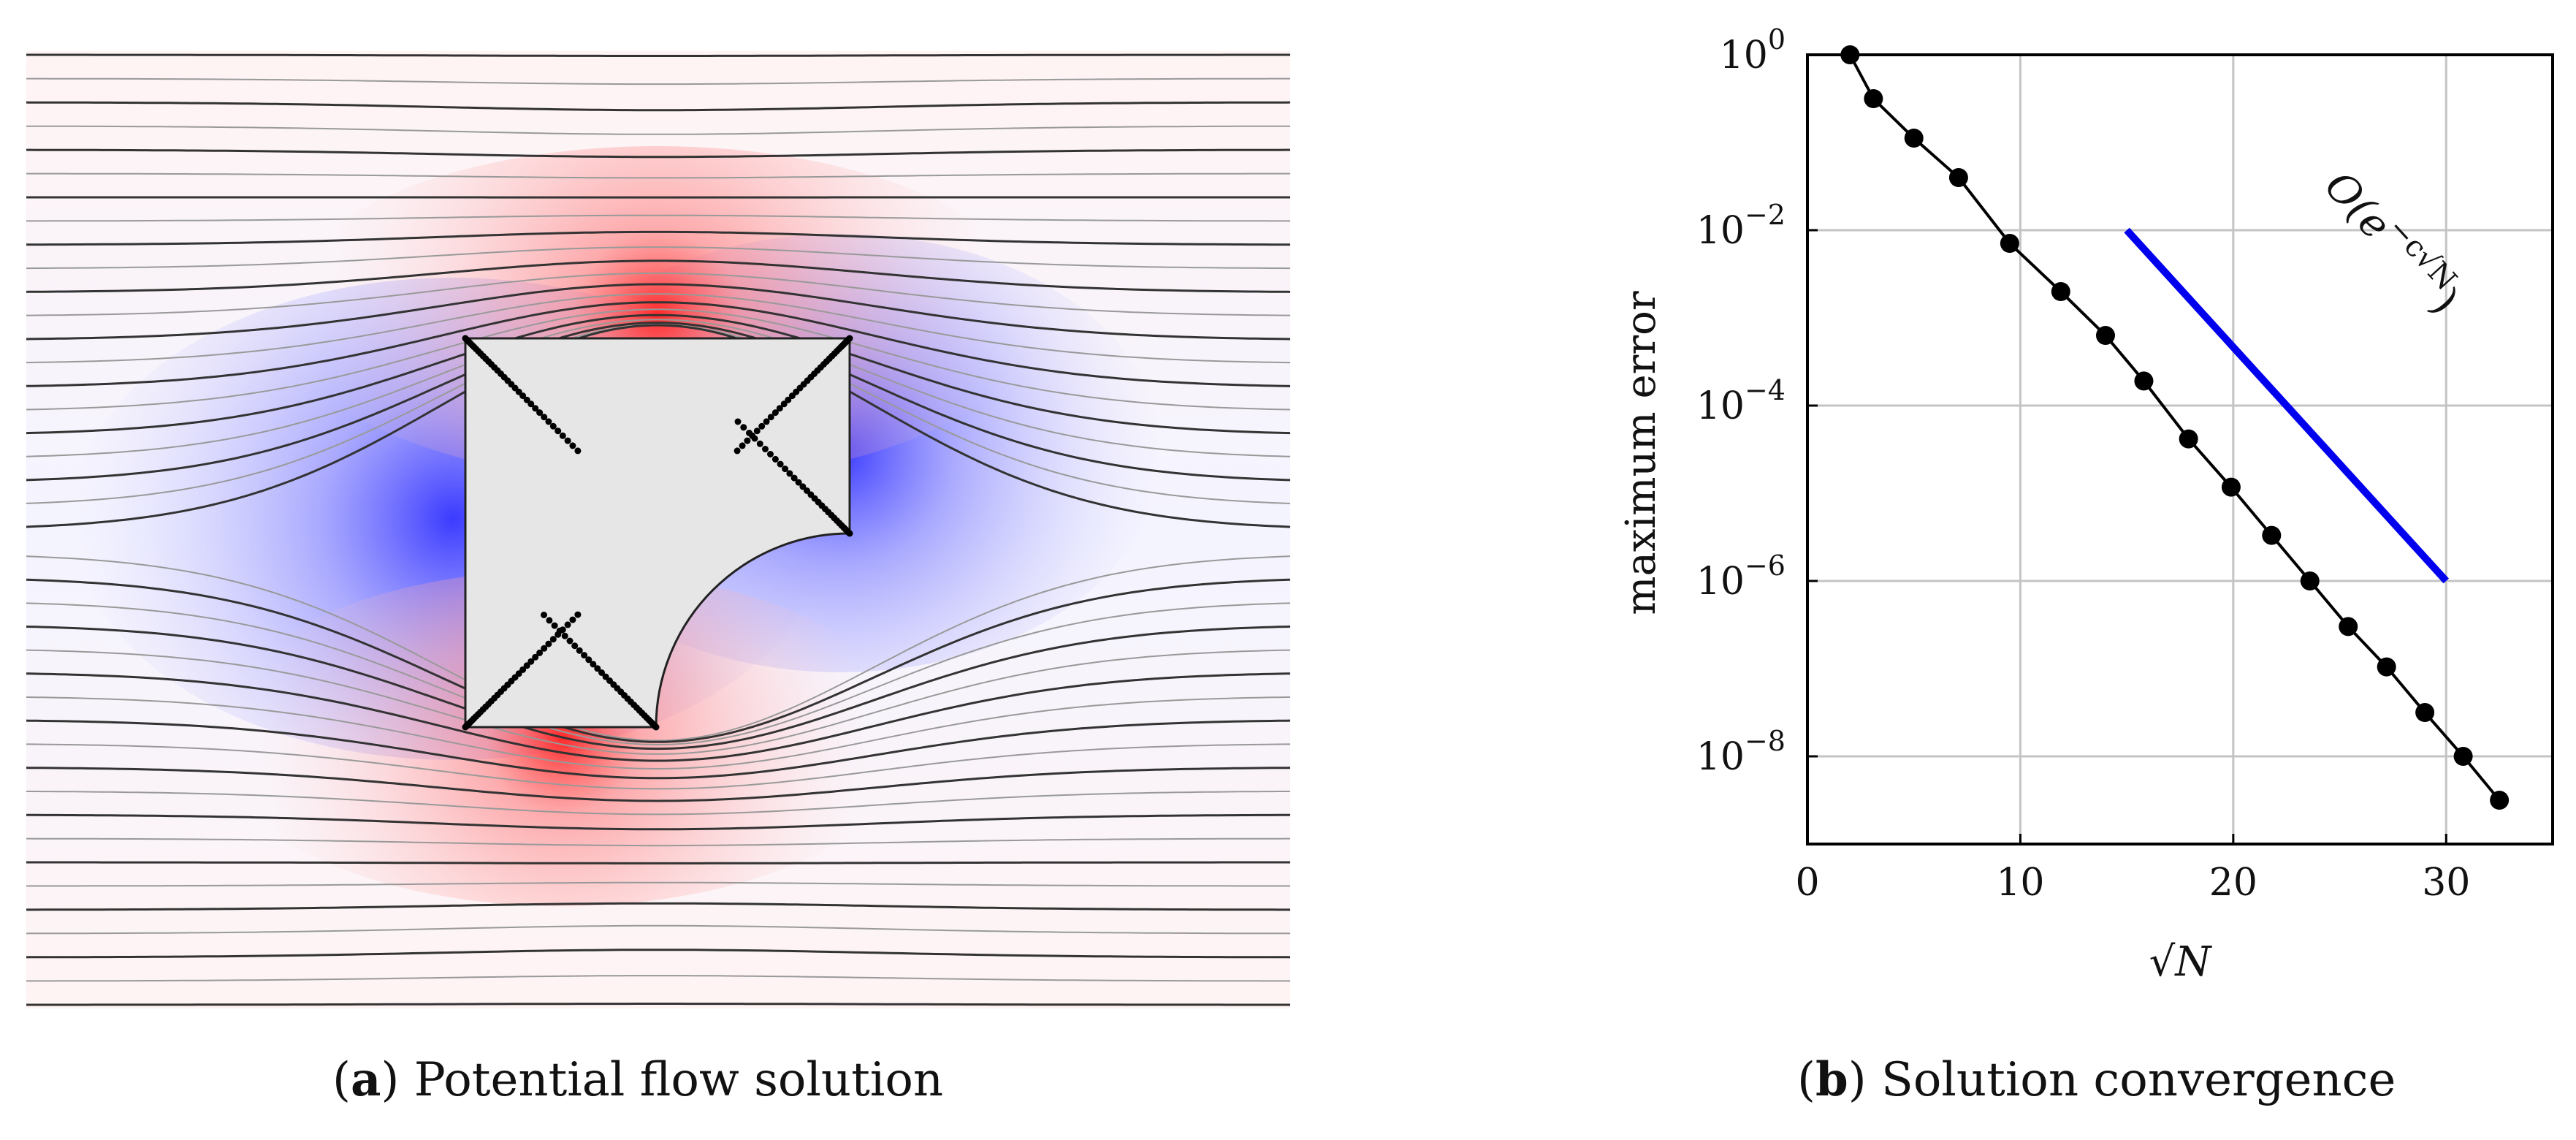 This screenshot has height=1140, width=2576. What do you see at coordinates (2287, 405) in the screenshot?
I see `reference-line` at bounding box center [2287, 405].